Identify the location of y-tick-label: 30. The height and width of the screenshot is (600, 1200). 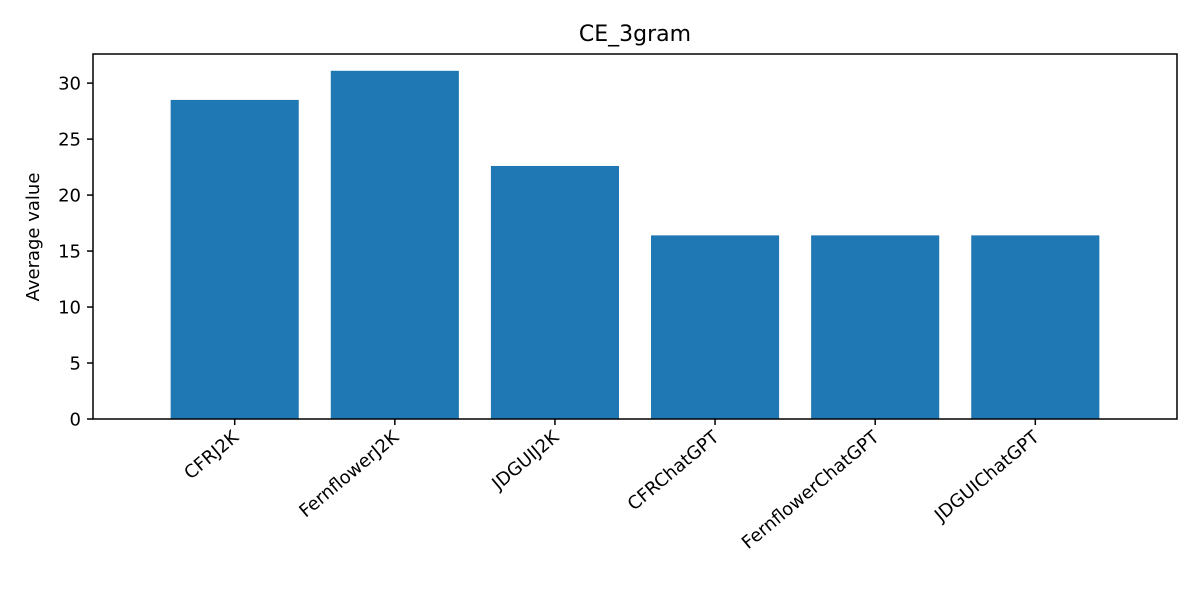
(69, 84).